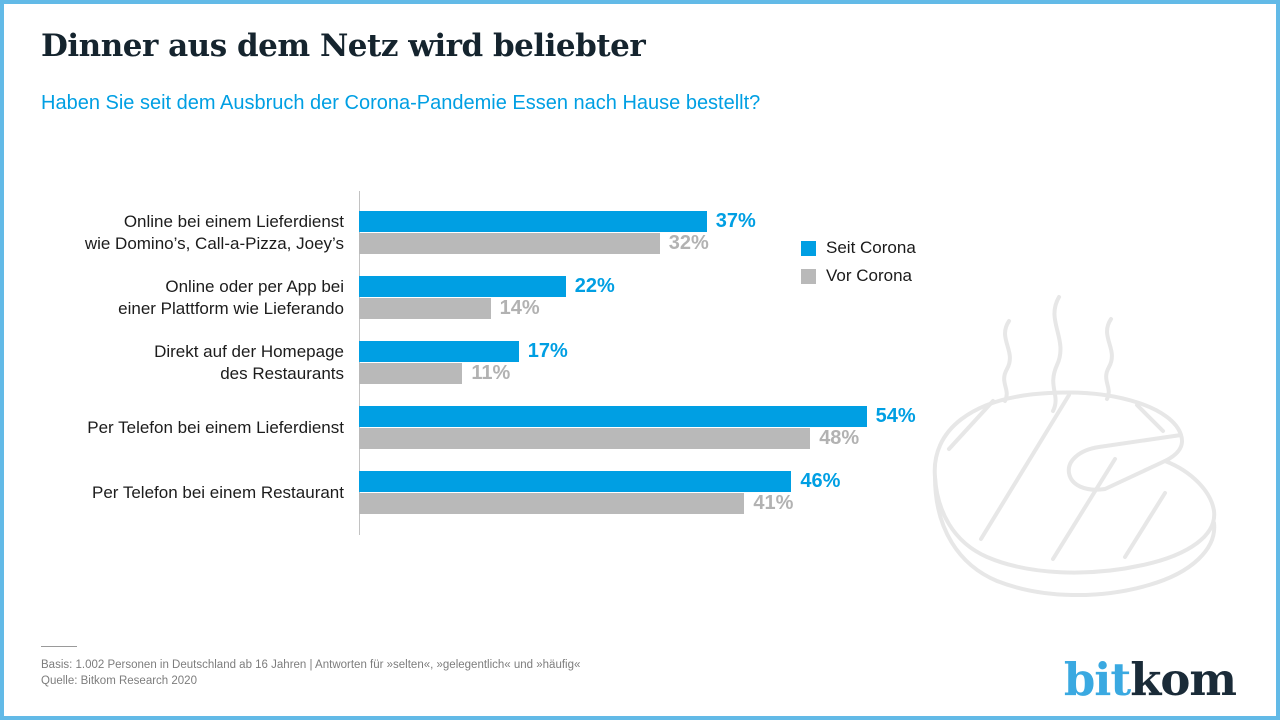 This screenshot has width=1280, height=720. I want to click on bar-line-seit-corona: 46%, so click(600, 481).